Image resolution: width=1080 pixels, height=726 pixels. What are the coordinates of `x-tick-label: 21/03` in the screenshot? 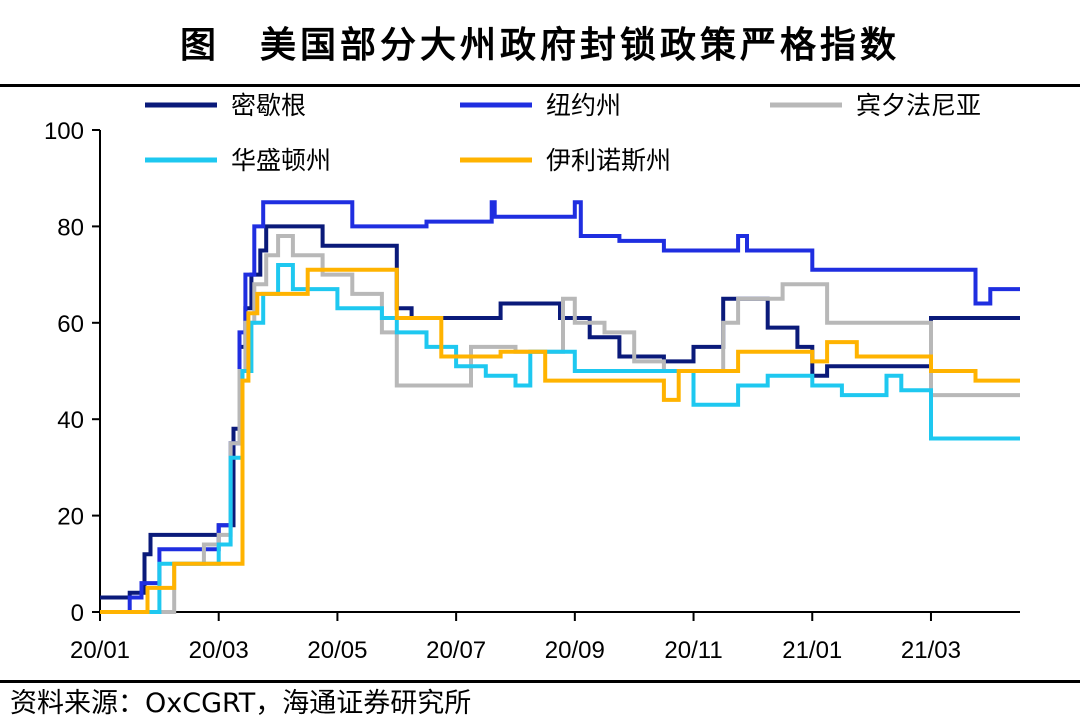 It's located at (931, 650).